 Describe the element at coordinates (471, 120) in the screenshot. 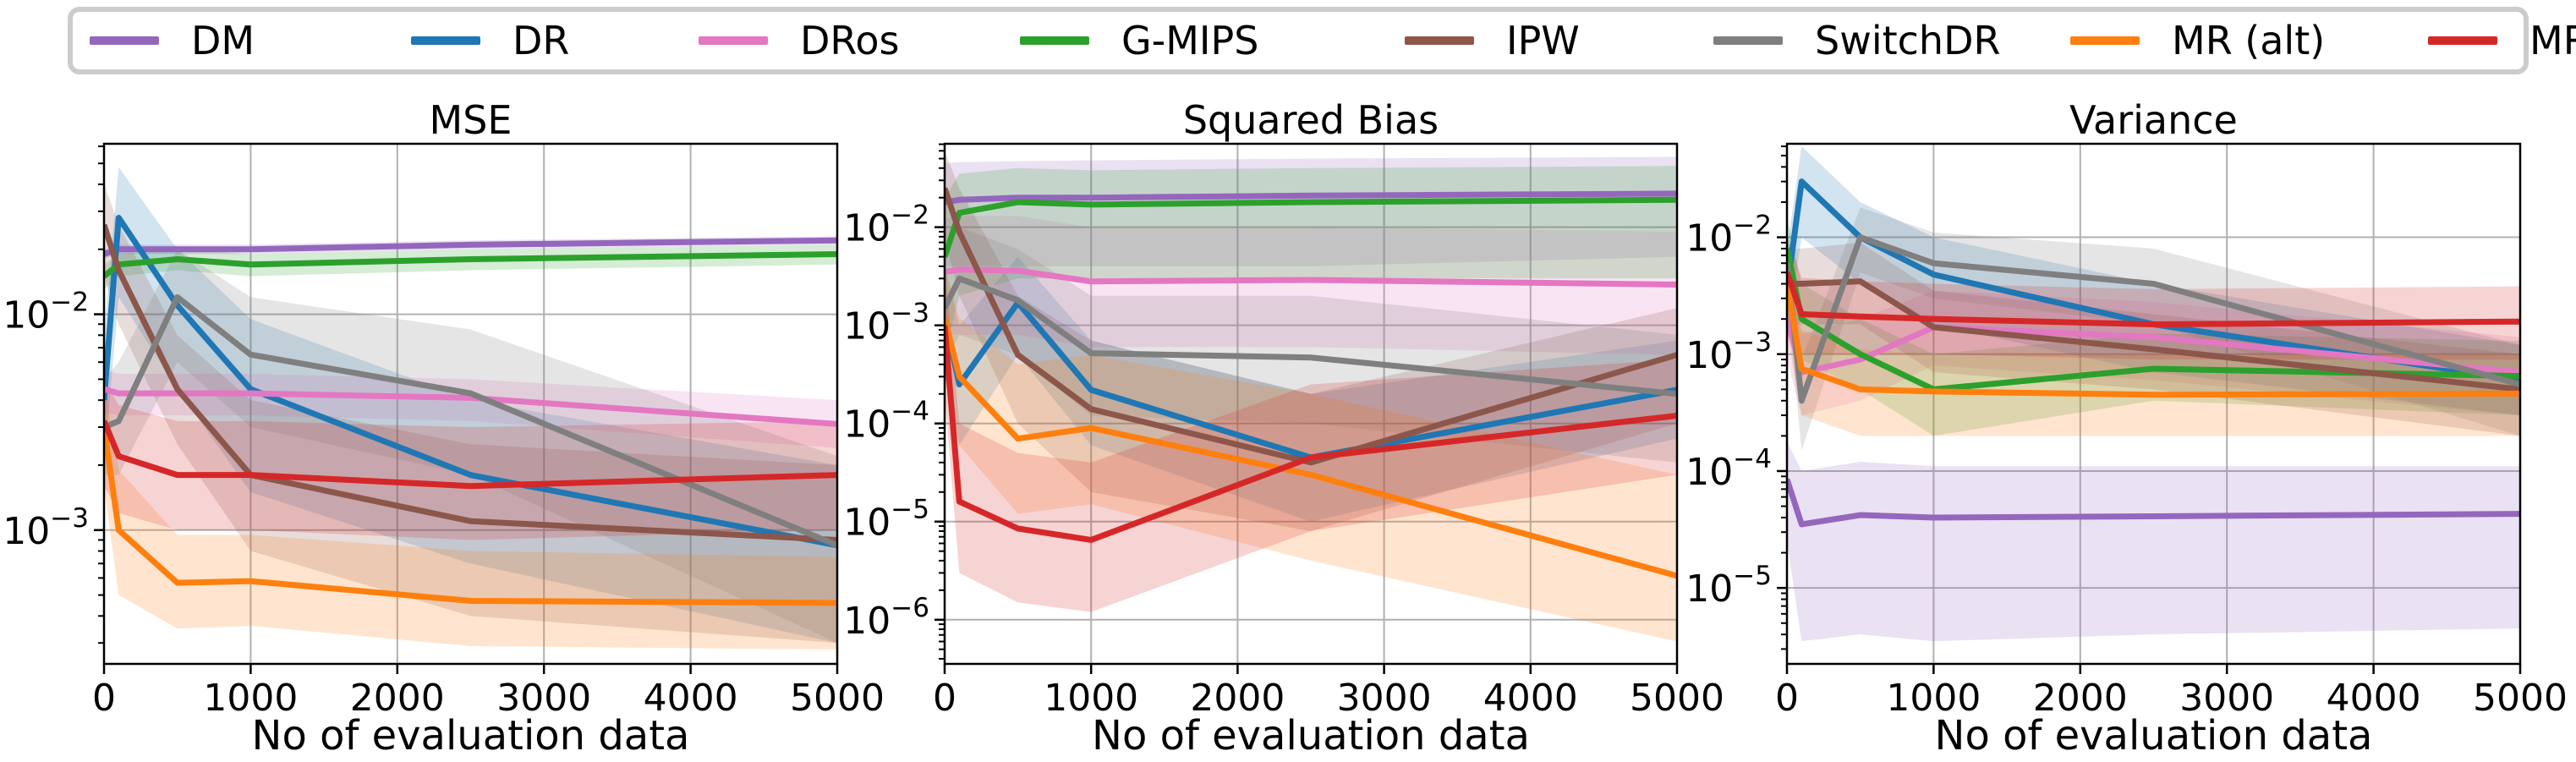

I see `chart-title: MSE` at that location.